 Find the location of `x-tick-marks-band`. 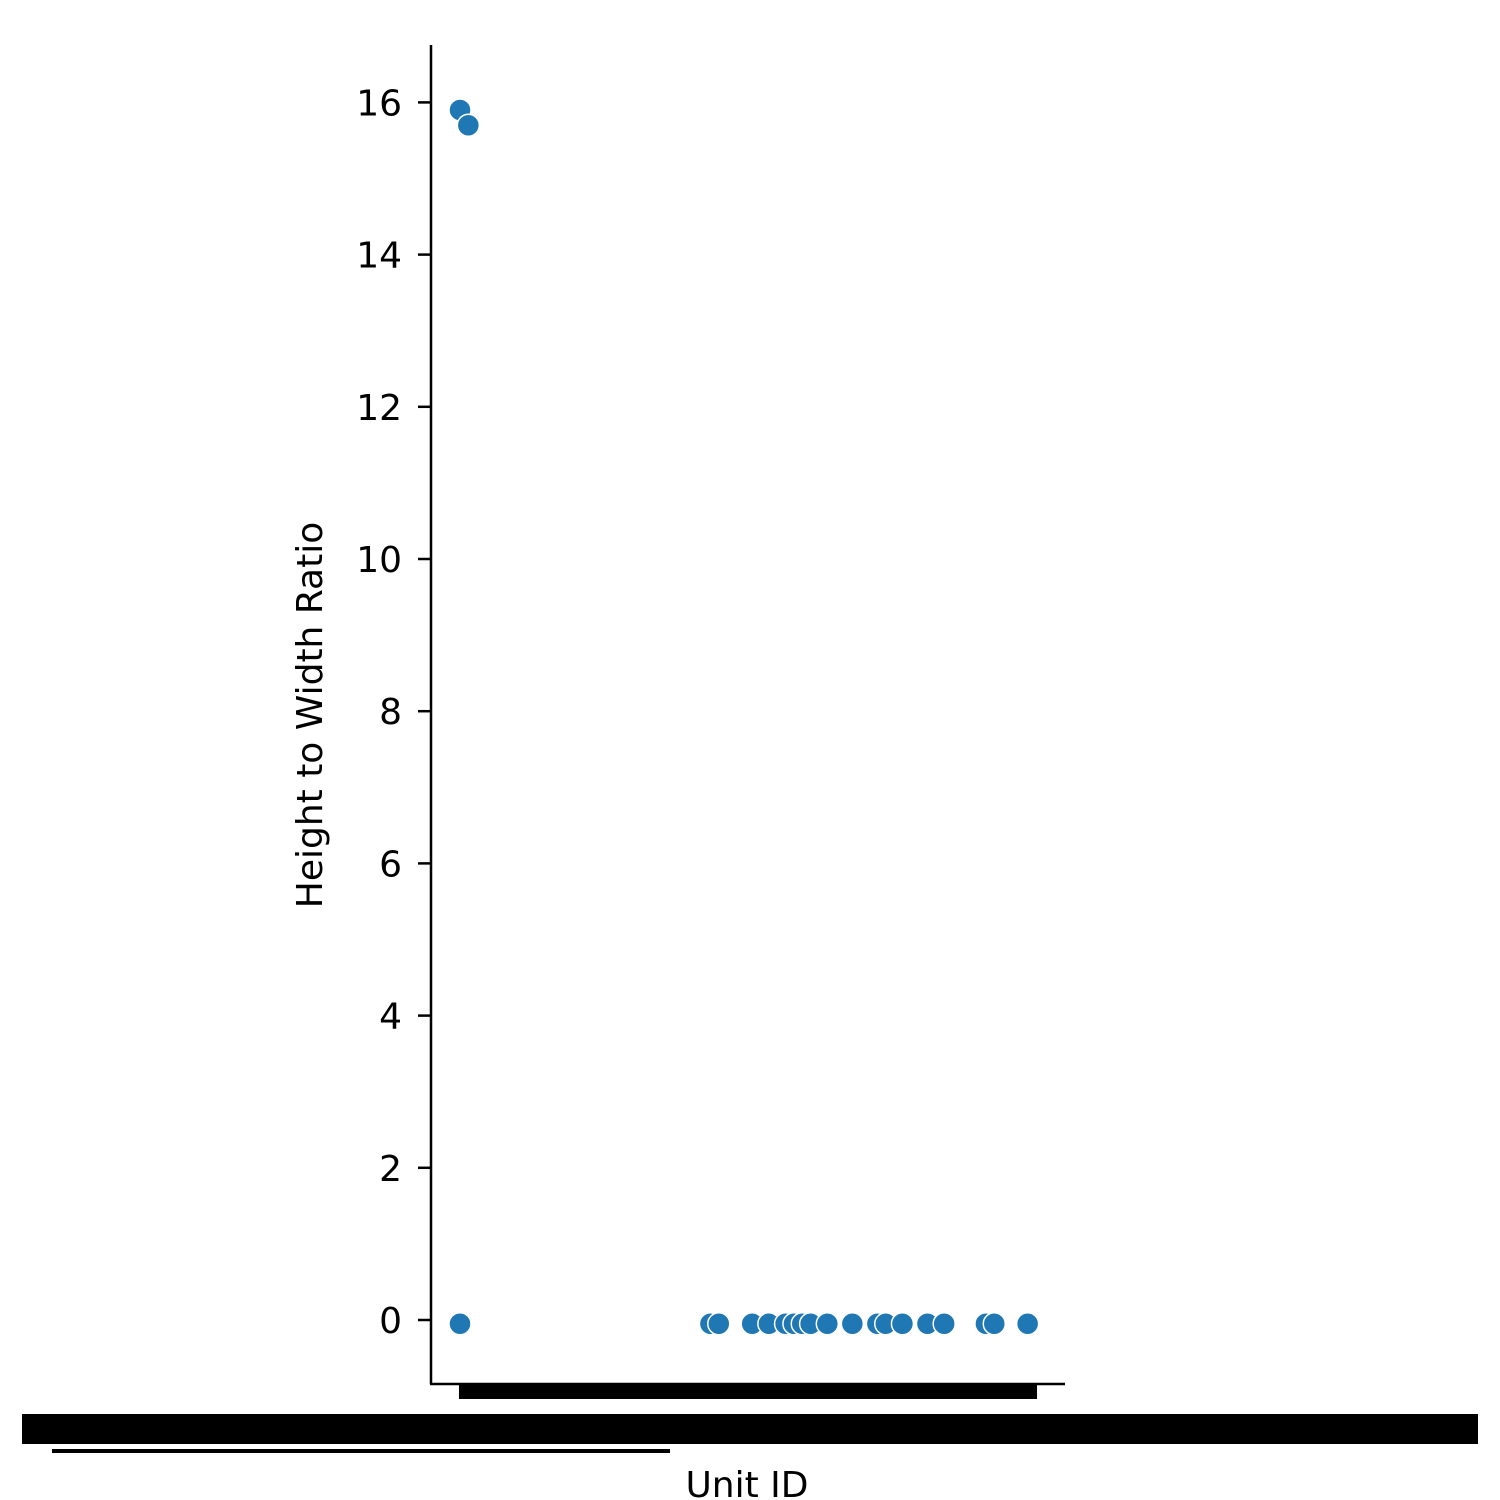

x-tick-marks-band is located at coordinates (748, 1391).